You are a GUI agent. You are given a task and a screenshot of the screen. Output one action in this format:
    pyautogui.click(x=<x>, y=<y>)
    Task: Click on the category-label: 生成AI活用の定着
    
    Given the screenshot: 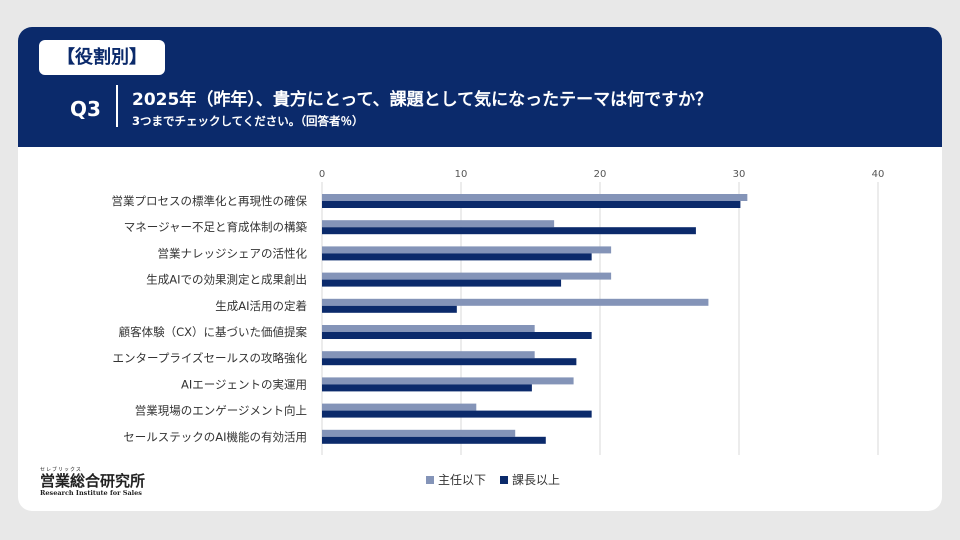 What is the action you would take?
    pyautogui.click(x=261, y=306)
    